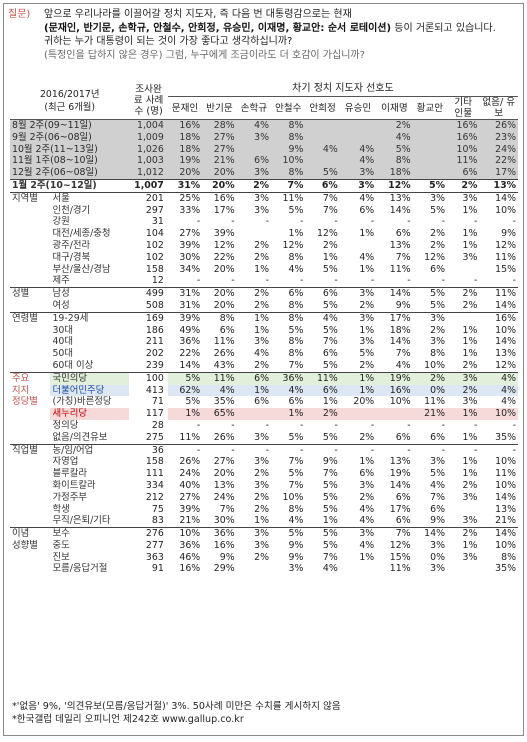 This screenshot has height=742, width=527. What do you see at coordinates (498, 173) in the screenshot?
I see `row-value: 17%` at bounding box center [498, 173].